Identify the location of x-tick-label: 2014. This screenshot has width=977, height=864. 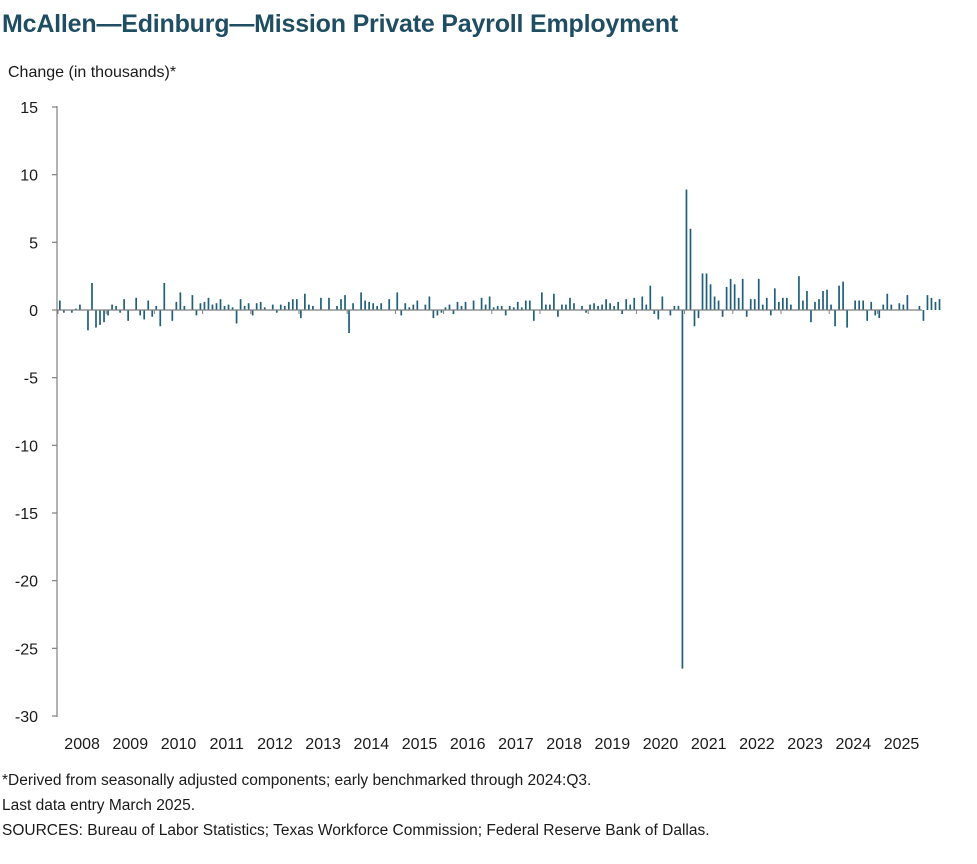
(372, 744).